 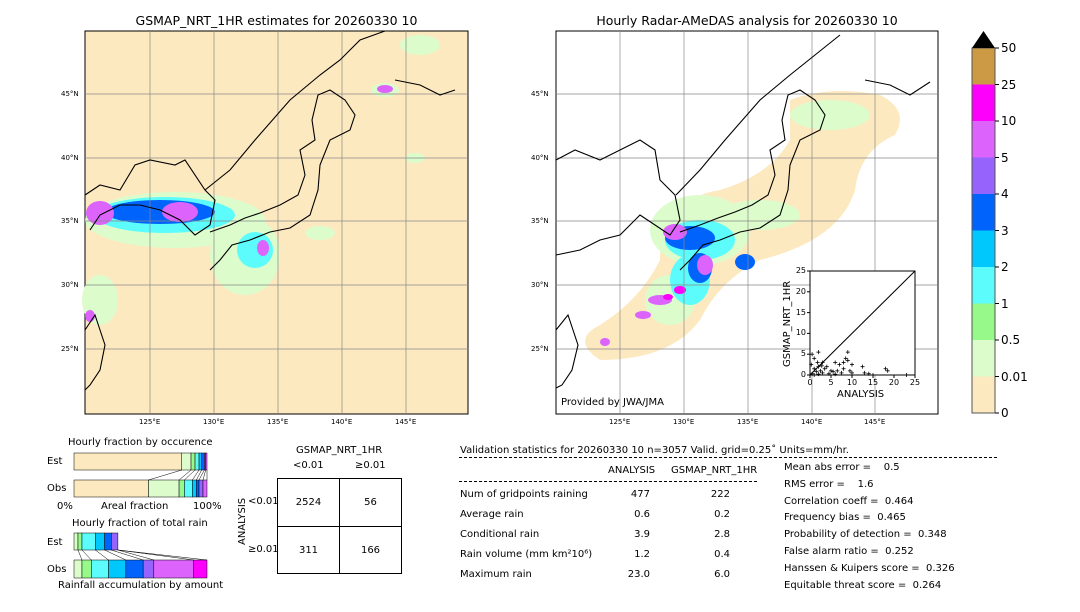 What do you see at coordinates (207, 506) in the screenshot?
I see `occurrence-x-right: 100%` at bounding box center [207, 506].